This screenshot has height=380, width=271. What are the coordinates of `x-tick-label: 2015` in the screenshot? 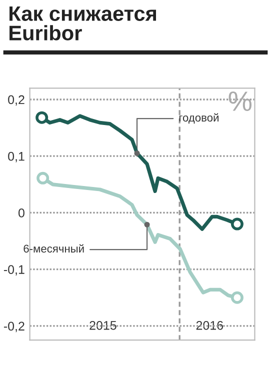 It's located at (103, 325).